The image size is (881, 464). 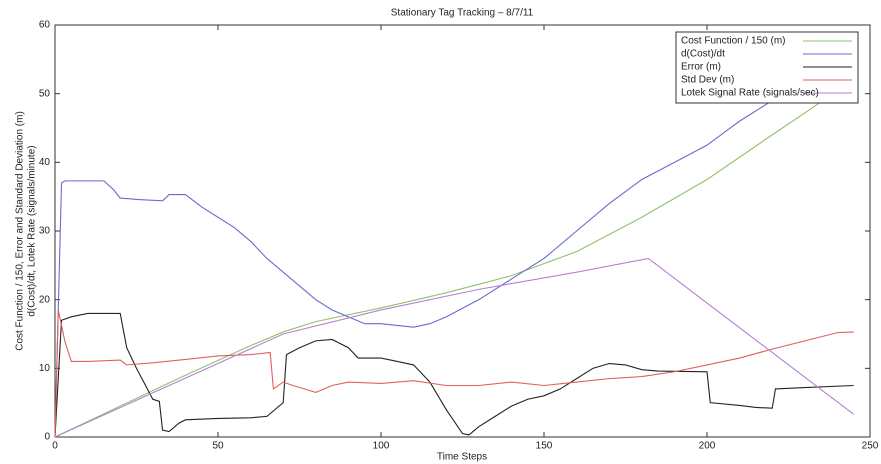 What do you see at coordinates (733, 41) in the screenshot?
I see `legend-label: Cost Function / 150 (m)` at bounding box center [733, 41].